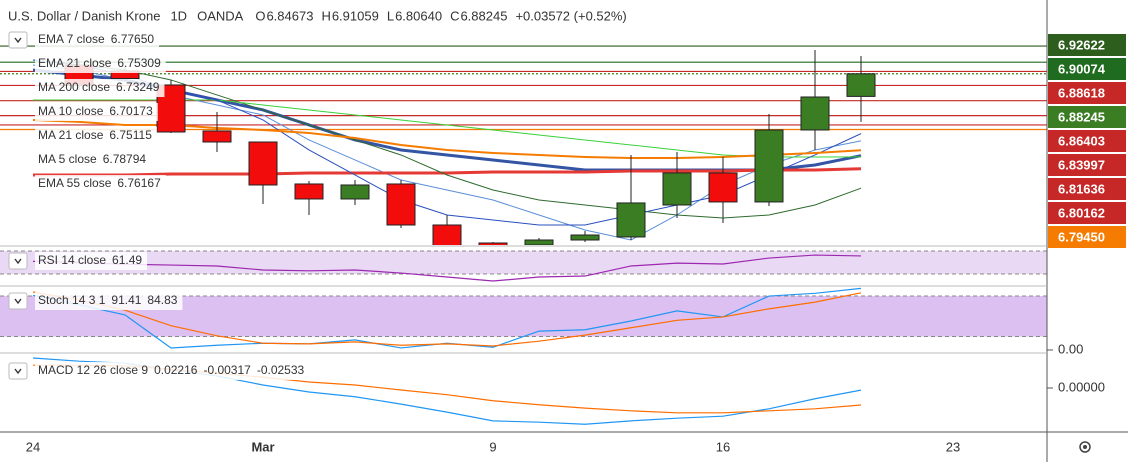  I want to click on symbol-name: U.S. Dollar / Danish Krone, so click(84, 15).